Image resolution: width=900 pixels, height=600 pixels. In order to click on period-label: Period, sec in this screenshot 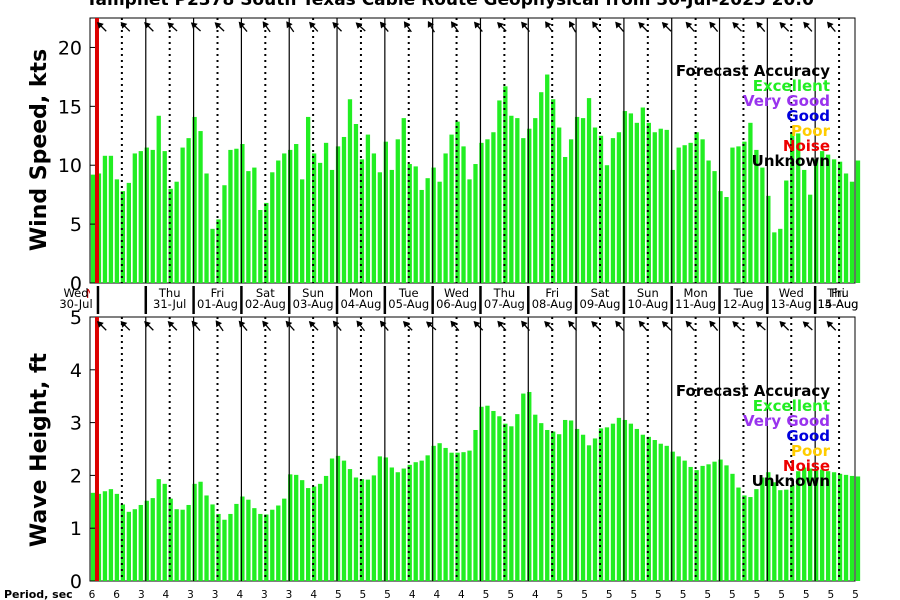, I will do `click(38, 594)`.